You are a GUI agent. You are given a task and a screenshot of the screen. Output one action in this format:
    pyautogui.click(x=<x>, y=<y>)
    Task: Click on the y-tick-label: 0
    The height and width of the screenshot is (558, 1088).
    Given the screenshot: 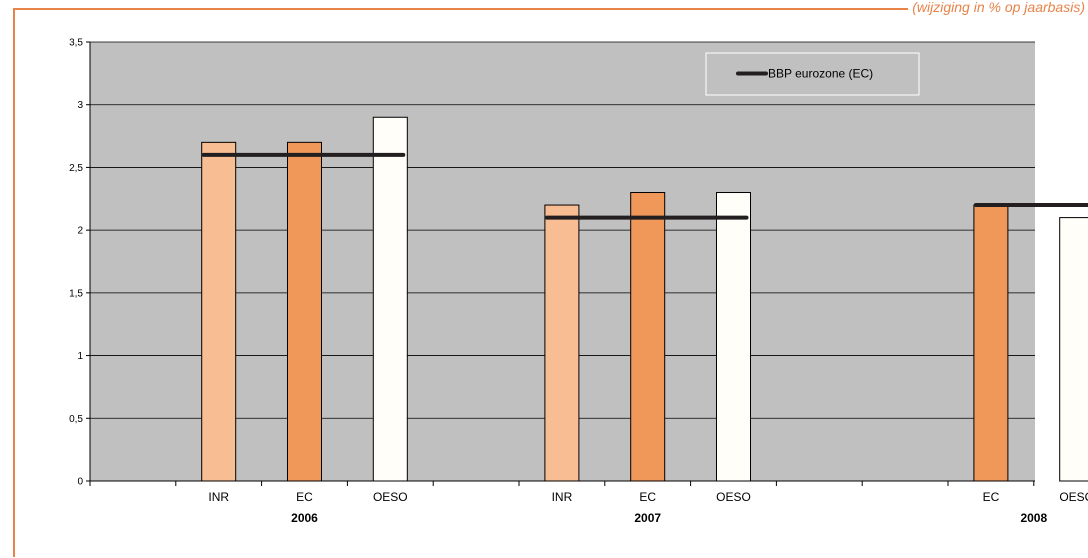 What is the action you would take?
    pyautogui.click(x=80, y=482)
    